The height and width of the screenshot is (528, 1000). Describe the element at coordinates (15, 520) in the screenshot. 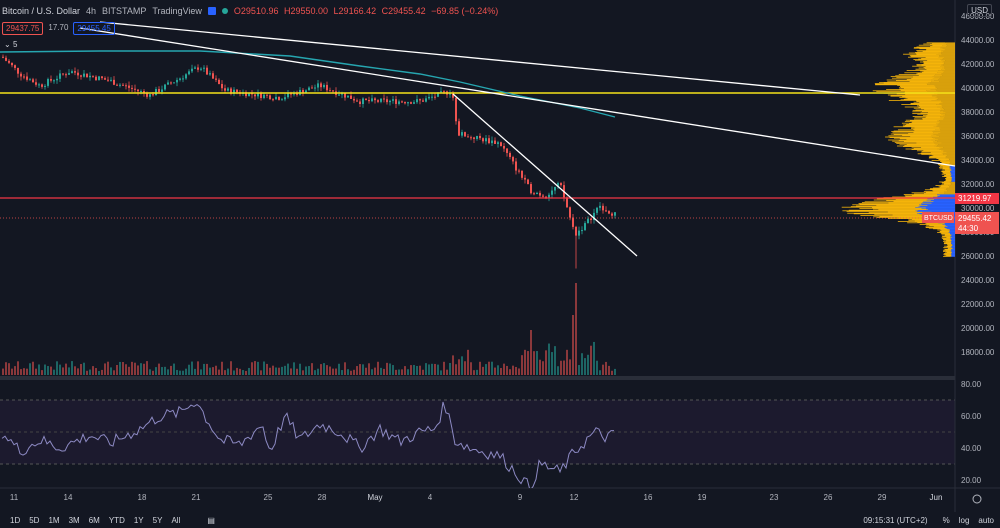

I see `range-1d-button: 1D` at that location.